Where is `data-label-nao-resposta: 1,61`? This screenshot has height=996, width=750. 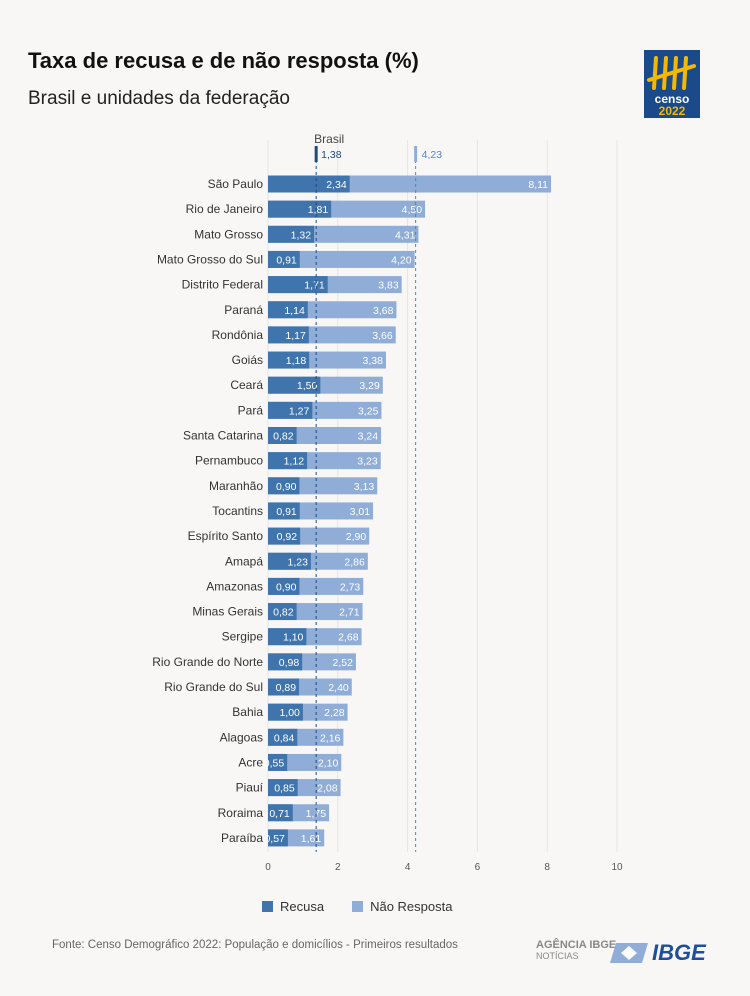 data-label-nao-resposta: 1,61 is located at coordinates (311, 839).